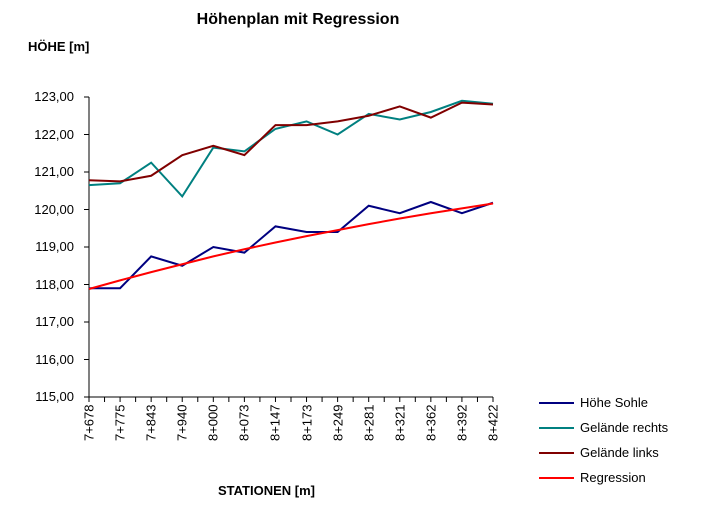 This screenshot has height=515, width=703. I want to click on x-axis-title: STATIONEN [m], so click(266, 490).